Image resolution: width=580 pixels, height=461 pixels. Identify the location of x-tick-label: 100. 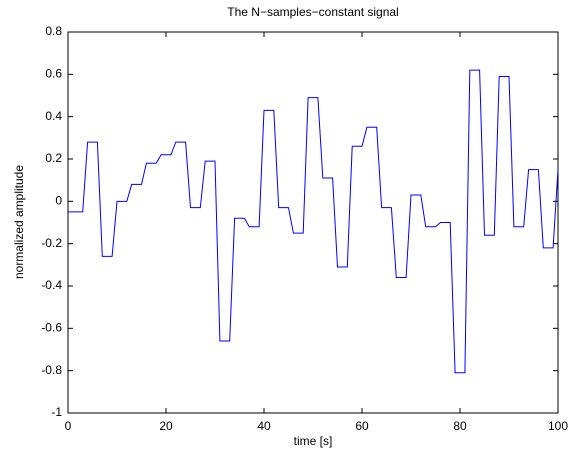
(558, 426).